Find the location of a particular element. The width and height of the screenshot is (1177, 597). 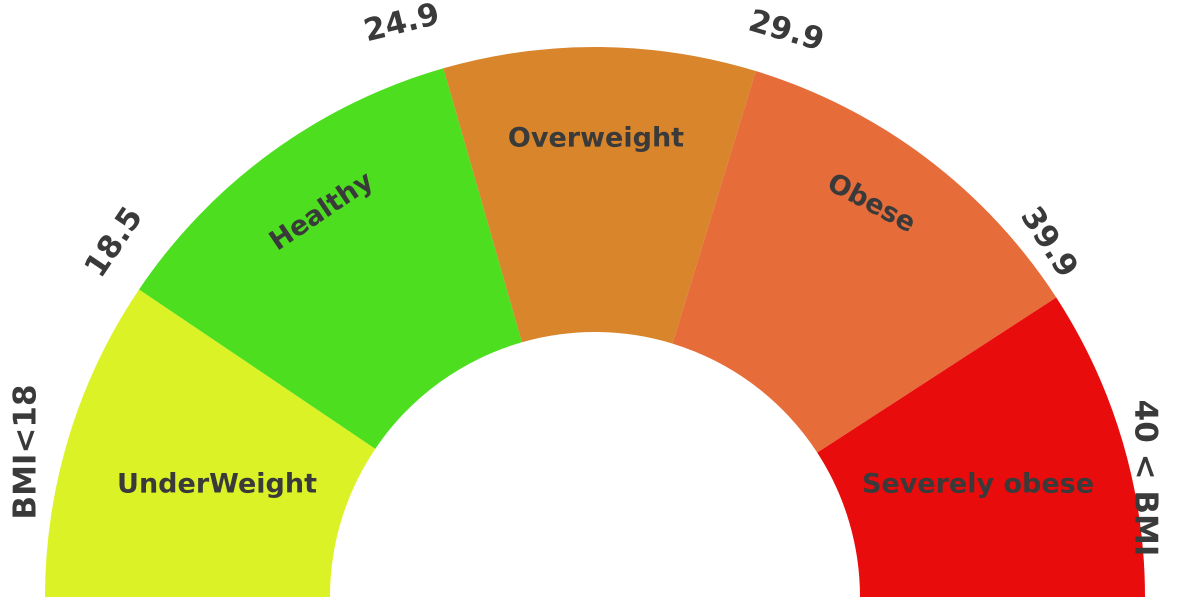

threshold-label-bmi-18: BMI<18 is located at coordinates (26, 451).